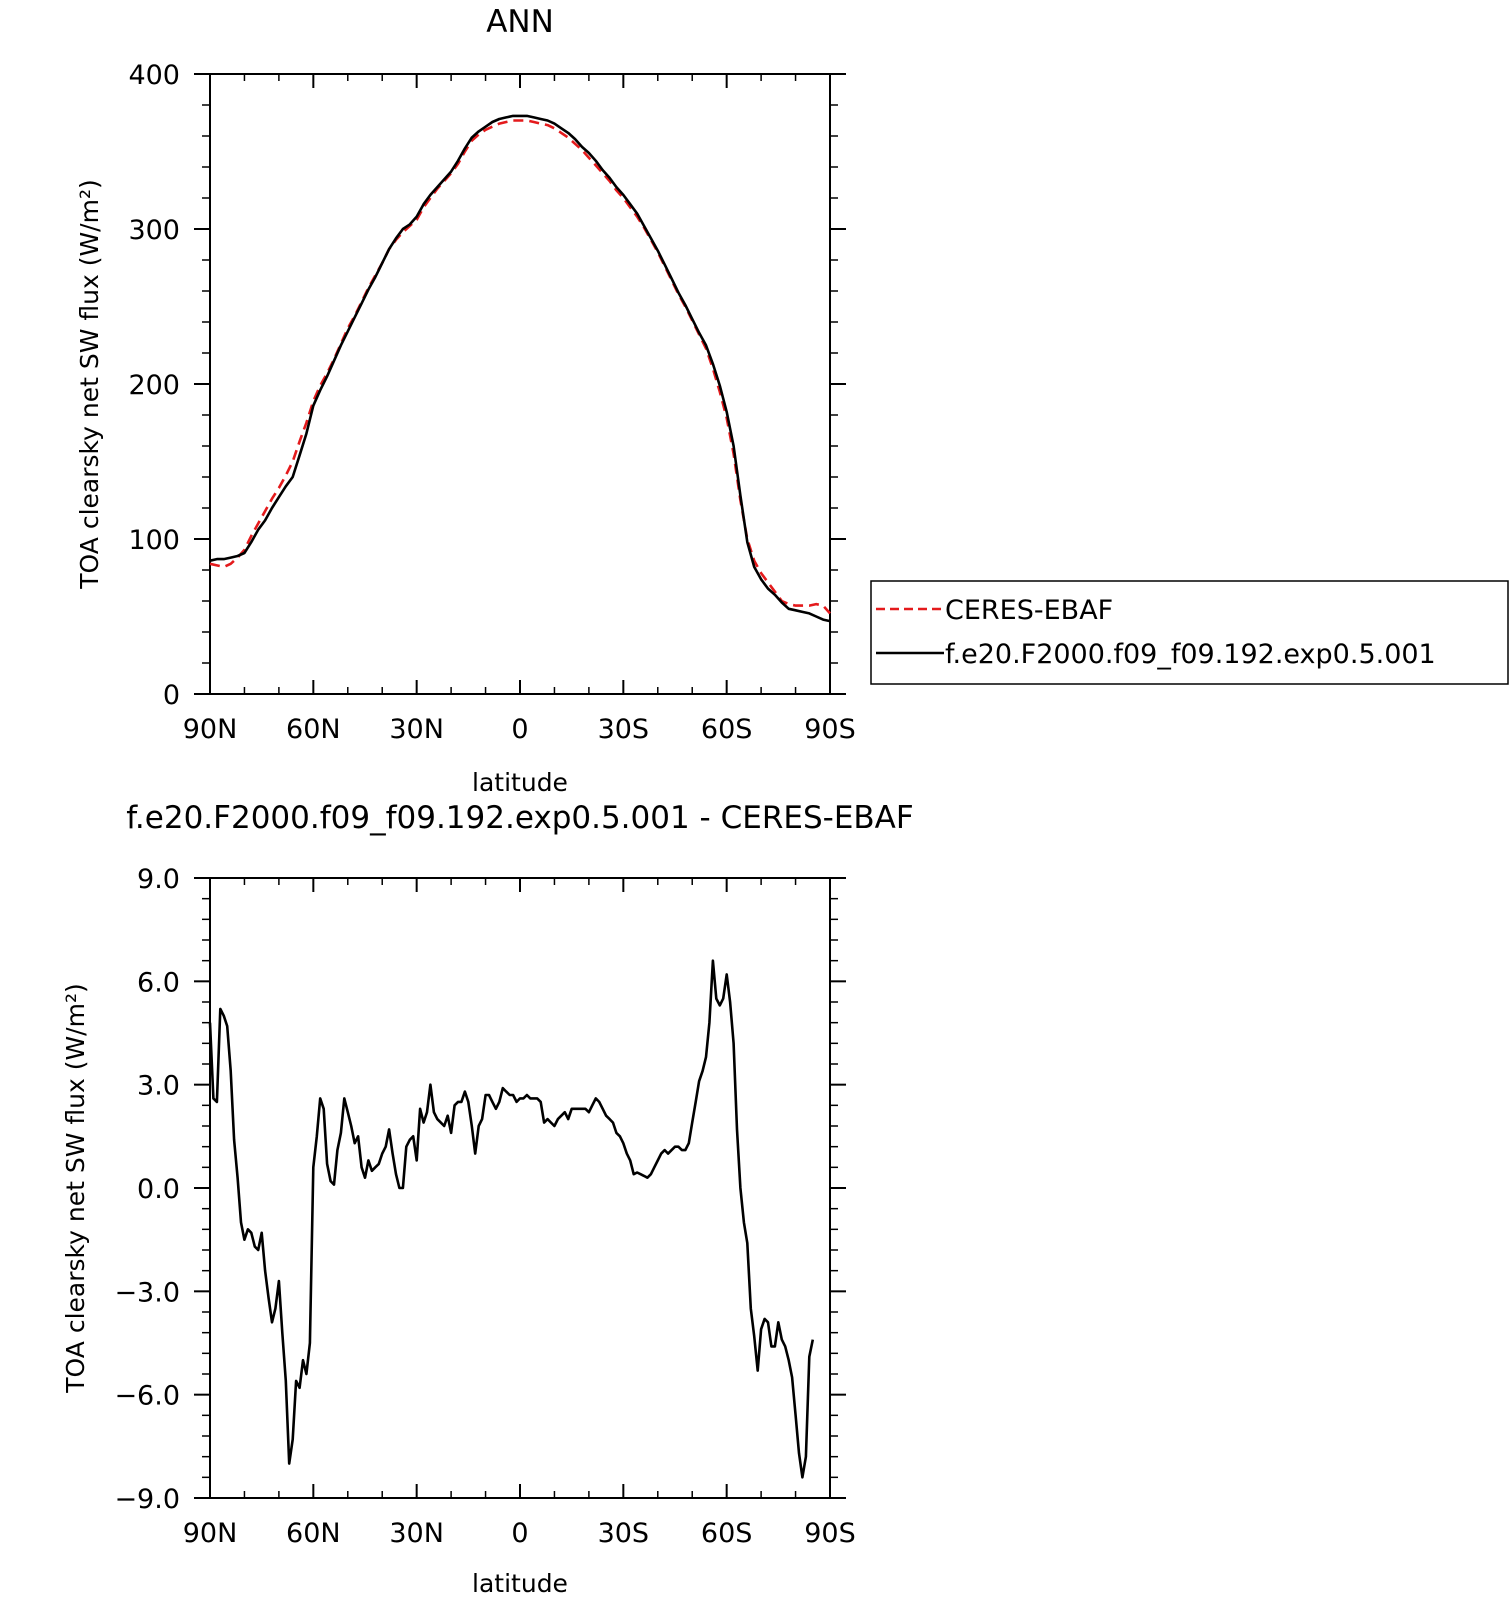 This screenshot has height=1604, width=1512. I want to click on top-chart-title: ANN, so click(520, 22).